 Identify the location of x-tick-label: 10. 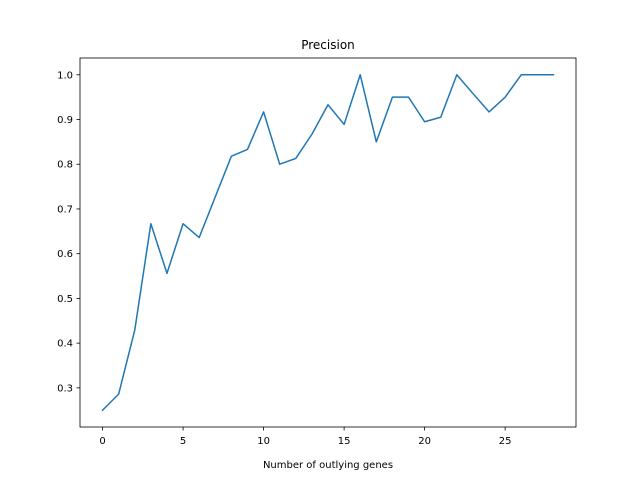
(263, 441).